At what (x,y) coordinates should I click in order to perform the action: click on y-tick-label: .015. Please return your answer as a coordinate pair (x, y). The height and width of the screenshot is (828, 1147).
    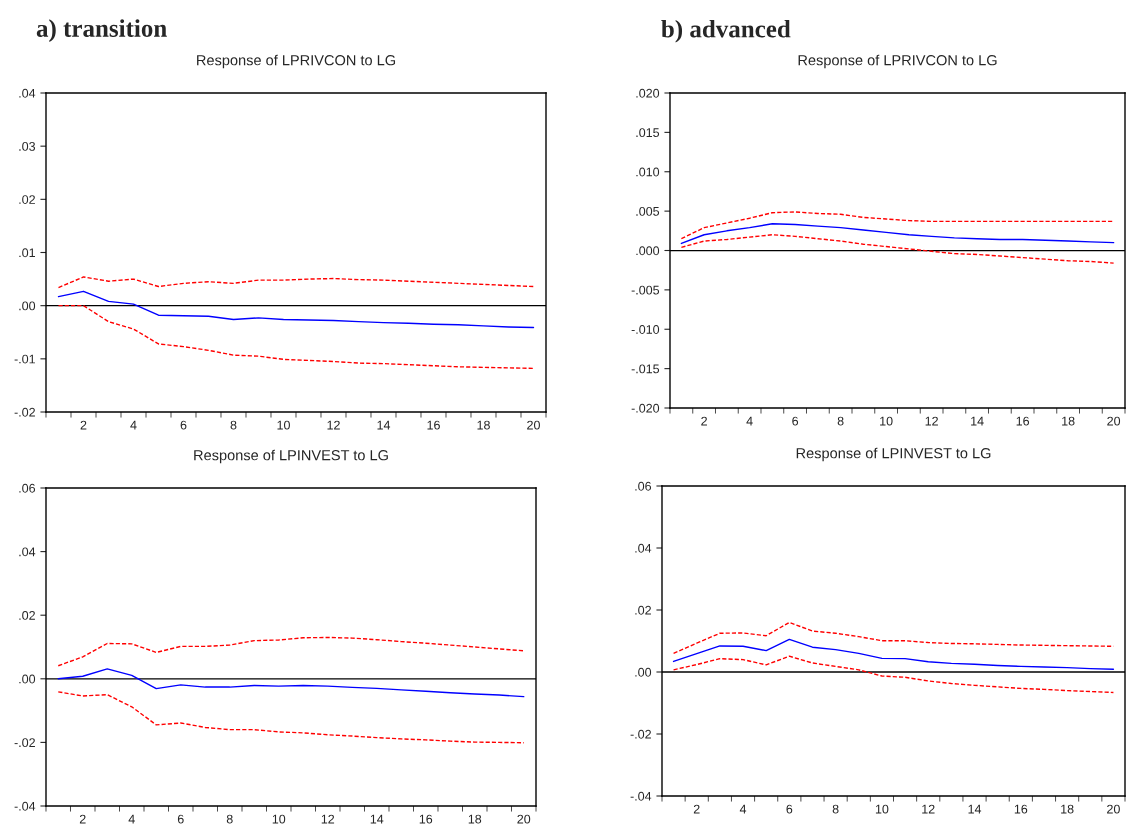
    Looking at the image, I should click on (648, 133).